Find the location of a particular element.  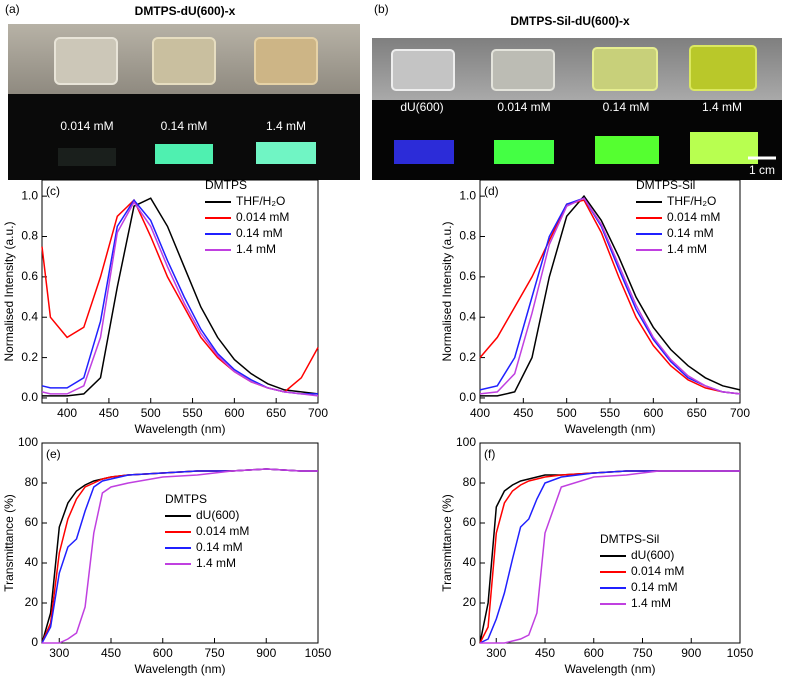

photo-title: DMTPS-Sil-dU(600)-x is located at coordinates (570, 21).